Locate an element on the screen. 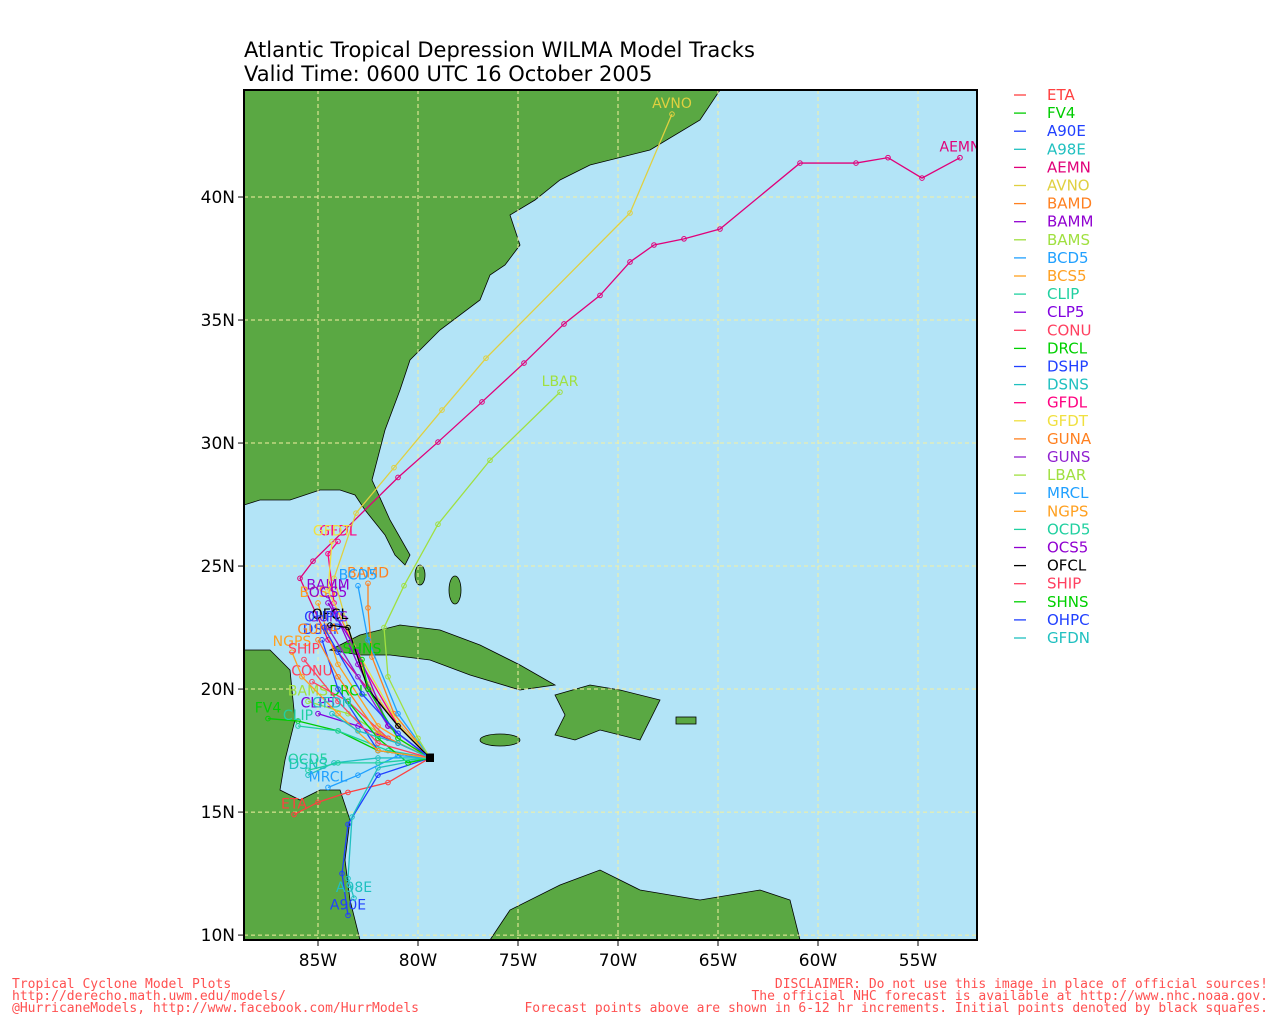 The width and height of the screenshot is (1280, 1024). x-tick-label: 80W is located at coordinates (418, 961).